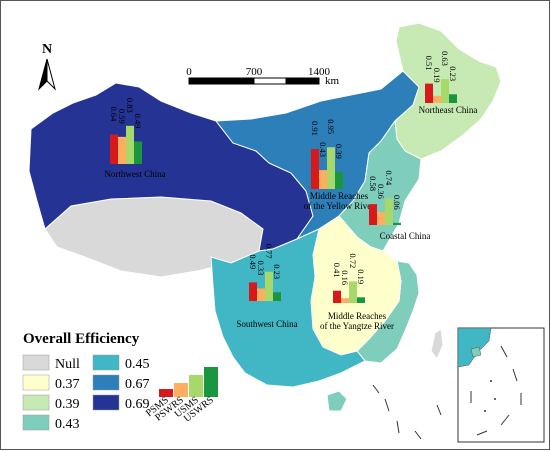 This screenshot has height=451, width=550. What do you see at coordinates (134, 174) in the screenshot?
I see `region-label: Northwest China` at bounding box center [134, 174].